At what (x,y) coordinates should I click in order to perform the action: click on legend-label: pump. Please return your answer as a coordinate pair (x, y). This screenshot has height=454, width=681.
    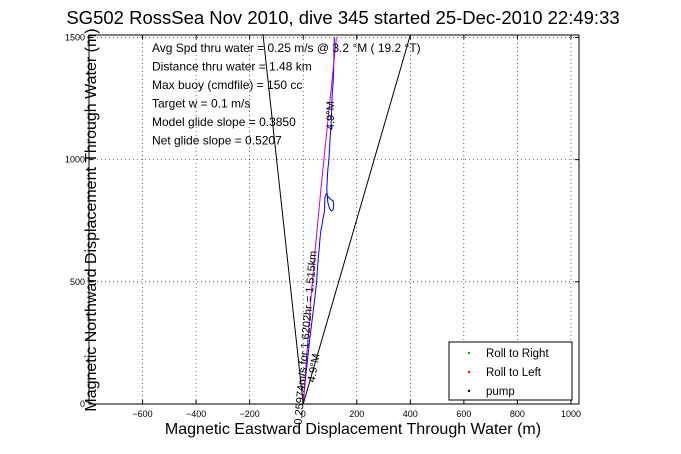
    Looking at the image, I should click on (500, 392).